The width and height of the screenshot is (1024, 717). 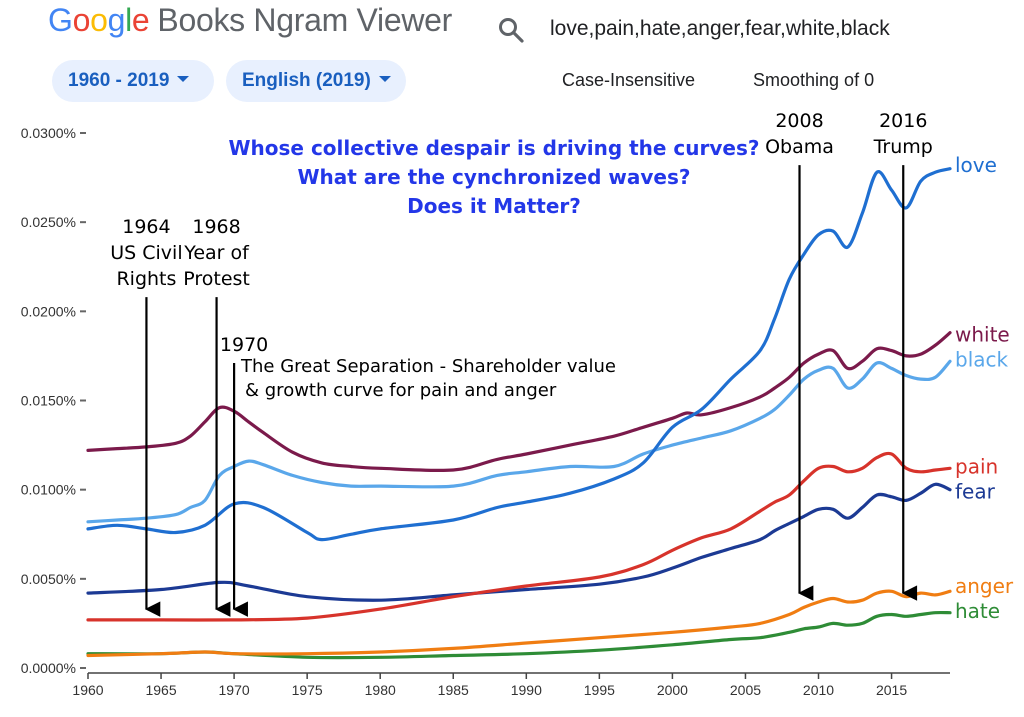 What do you see at coordinates (494, 206) in the screenshot?
I see `chart-title-line: Does it Matter?` at bounding box center [494, 206].